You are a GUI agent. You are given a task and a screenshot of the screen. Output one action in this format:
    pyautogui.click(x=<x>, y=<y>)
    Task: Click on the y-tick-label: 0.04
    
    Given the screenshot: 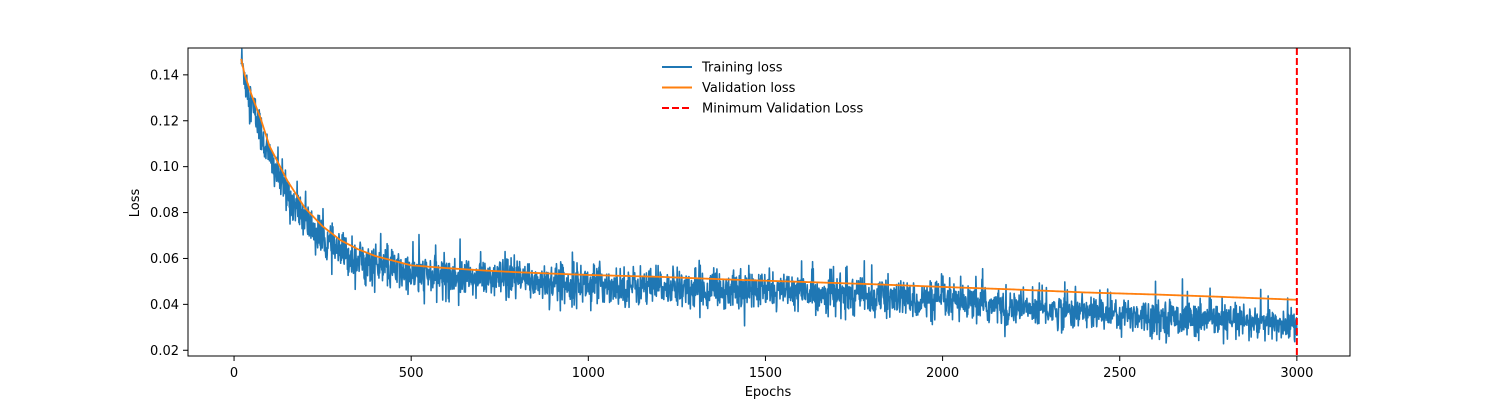 What is the action you would take?
    pyautogui.click(x=164, y=305)
    